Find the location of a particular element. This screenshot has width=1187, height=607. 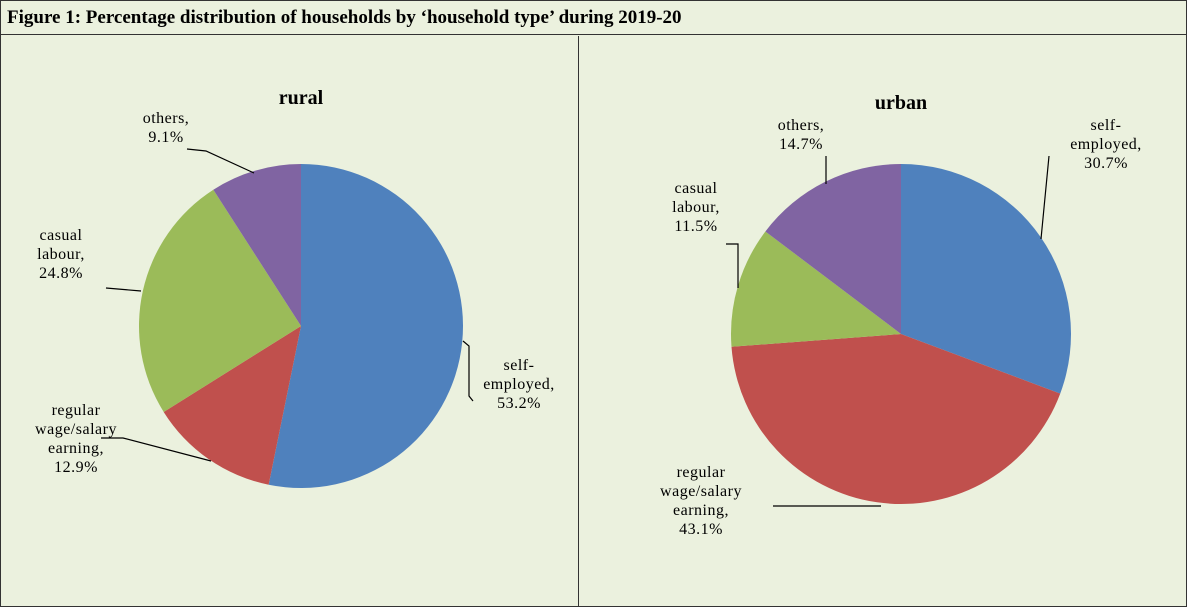

data-label: regular wage/salary earning 12.9% is located at coordinates (76, 439).